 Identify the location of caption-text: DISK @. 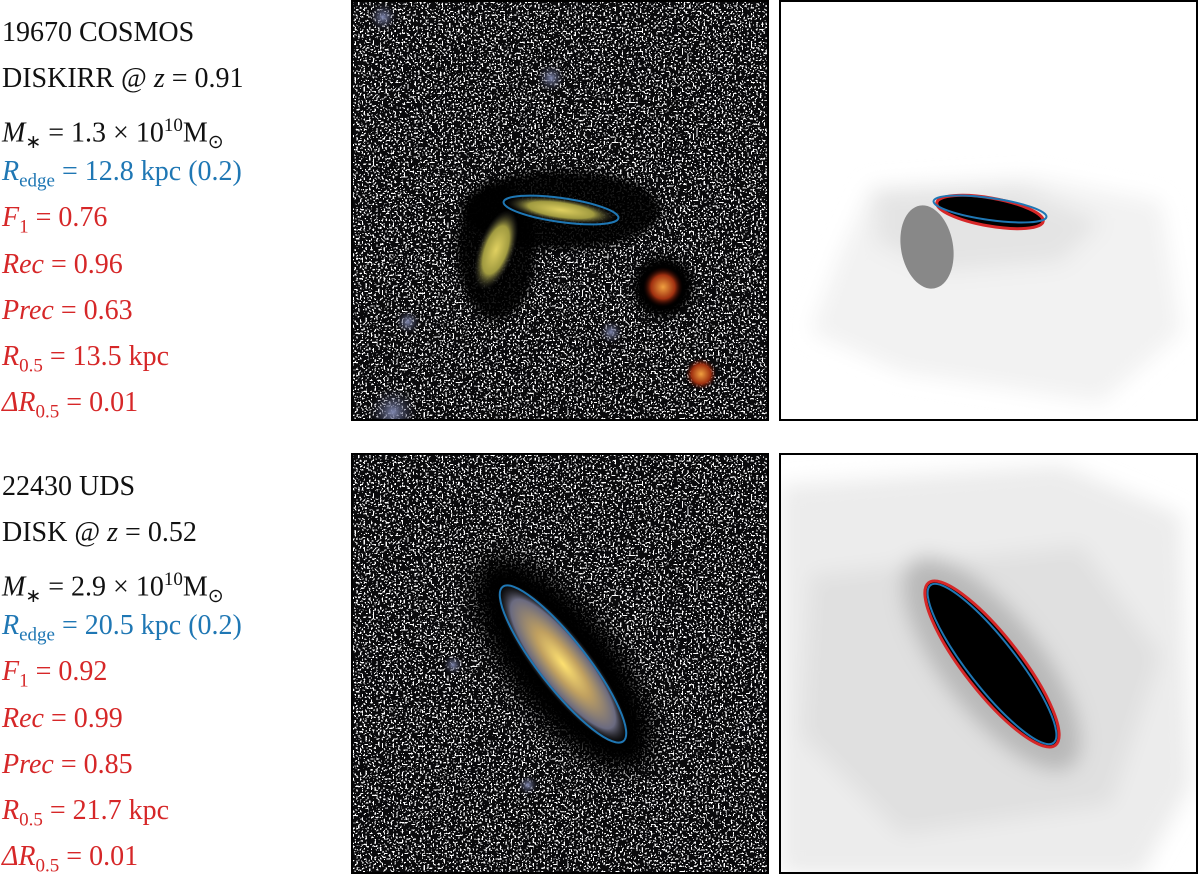
(55, 533).